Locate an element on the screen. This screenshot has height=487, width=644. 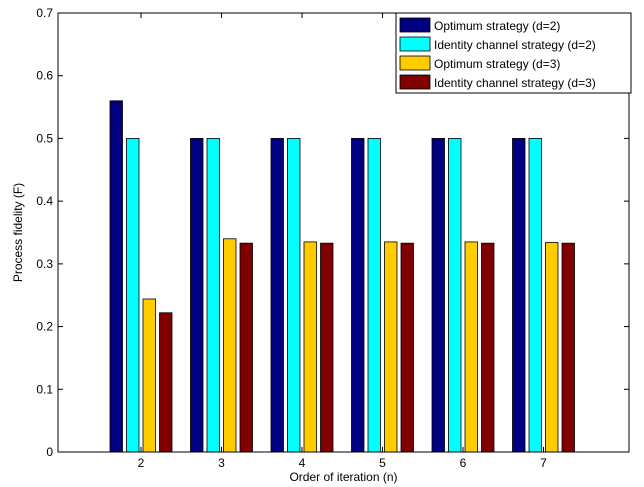
y-tick-label: 0.5 is located at coordinates (44, 138).